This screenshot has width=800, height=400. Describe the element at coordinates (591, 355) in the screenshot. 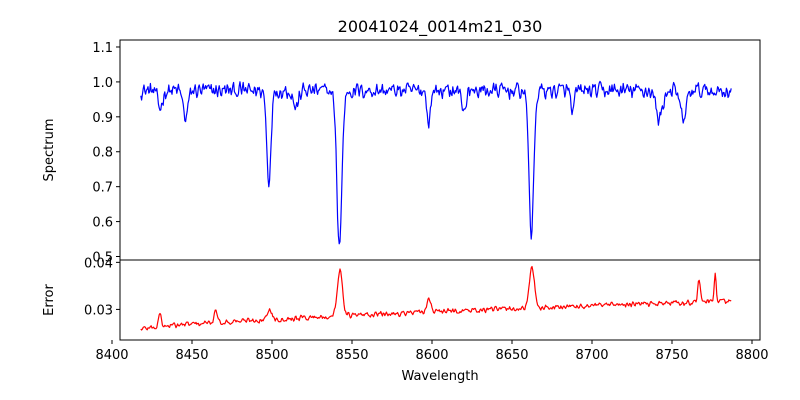

I see `x-tick-label: 8700` at that location.